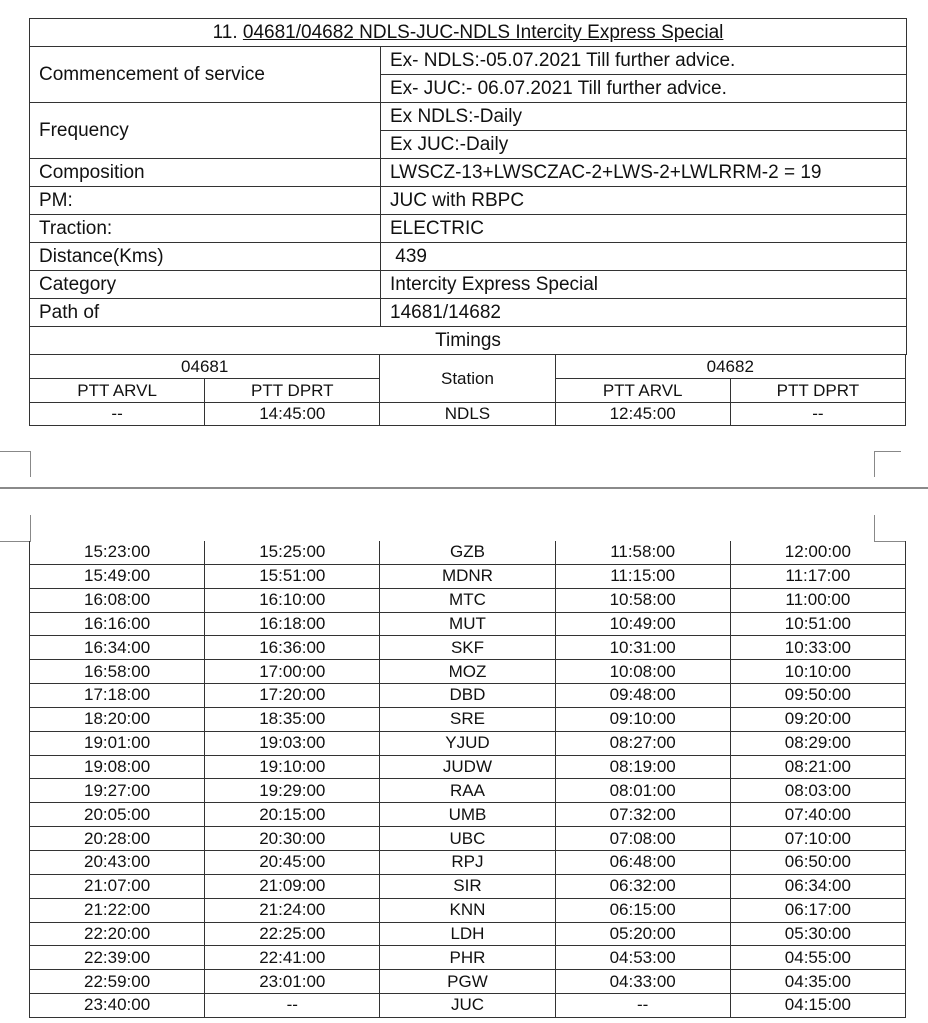 The height and width of the screenshot is (1023, 928). What do you see at coordinates (642, 390) in the screenshot?
I see `arvl-header-b: PTT ARVL` at bounding box center [642, 390].